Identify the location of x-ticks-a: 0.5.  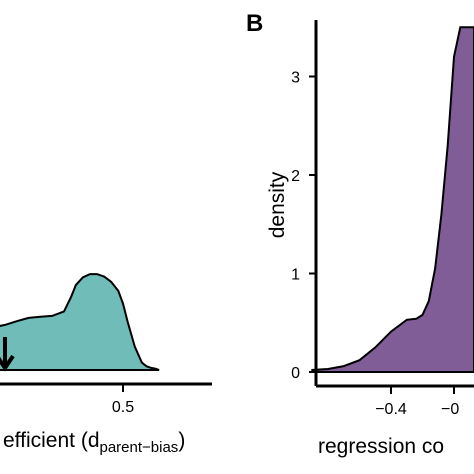
(123, 400).